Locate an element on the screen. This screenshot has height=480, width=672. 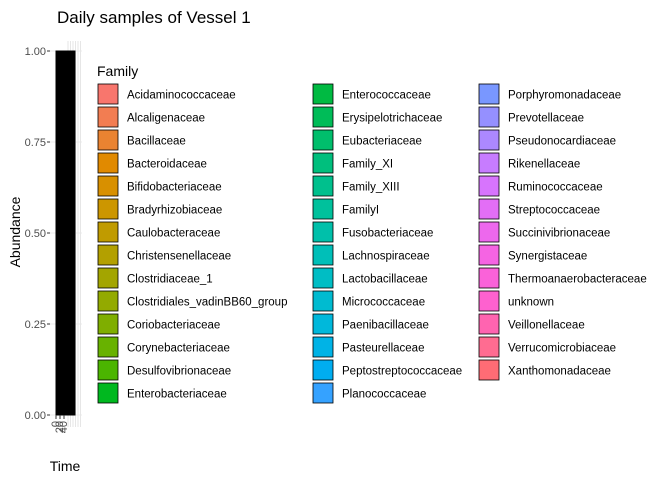
plot-area is located at coordinates (66, 234).